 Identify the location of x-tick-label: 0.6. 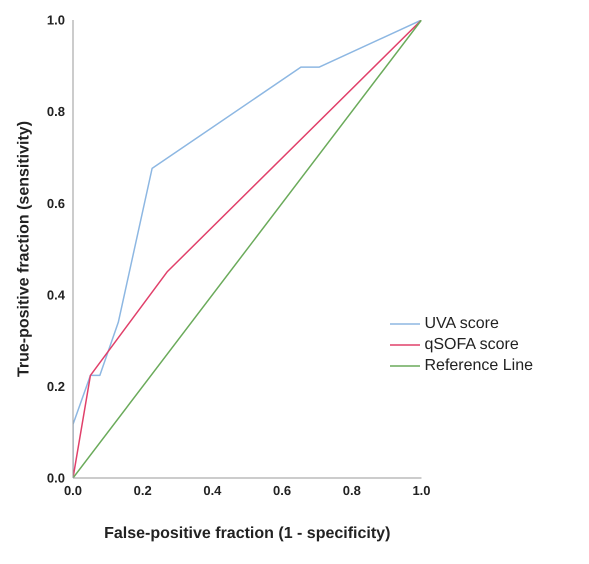
(282, 490).